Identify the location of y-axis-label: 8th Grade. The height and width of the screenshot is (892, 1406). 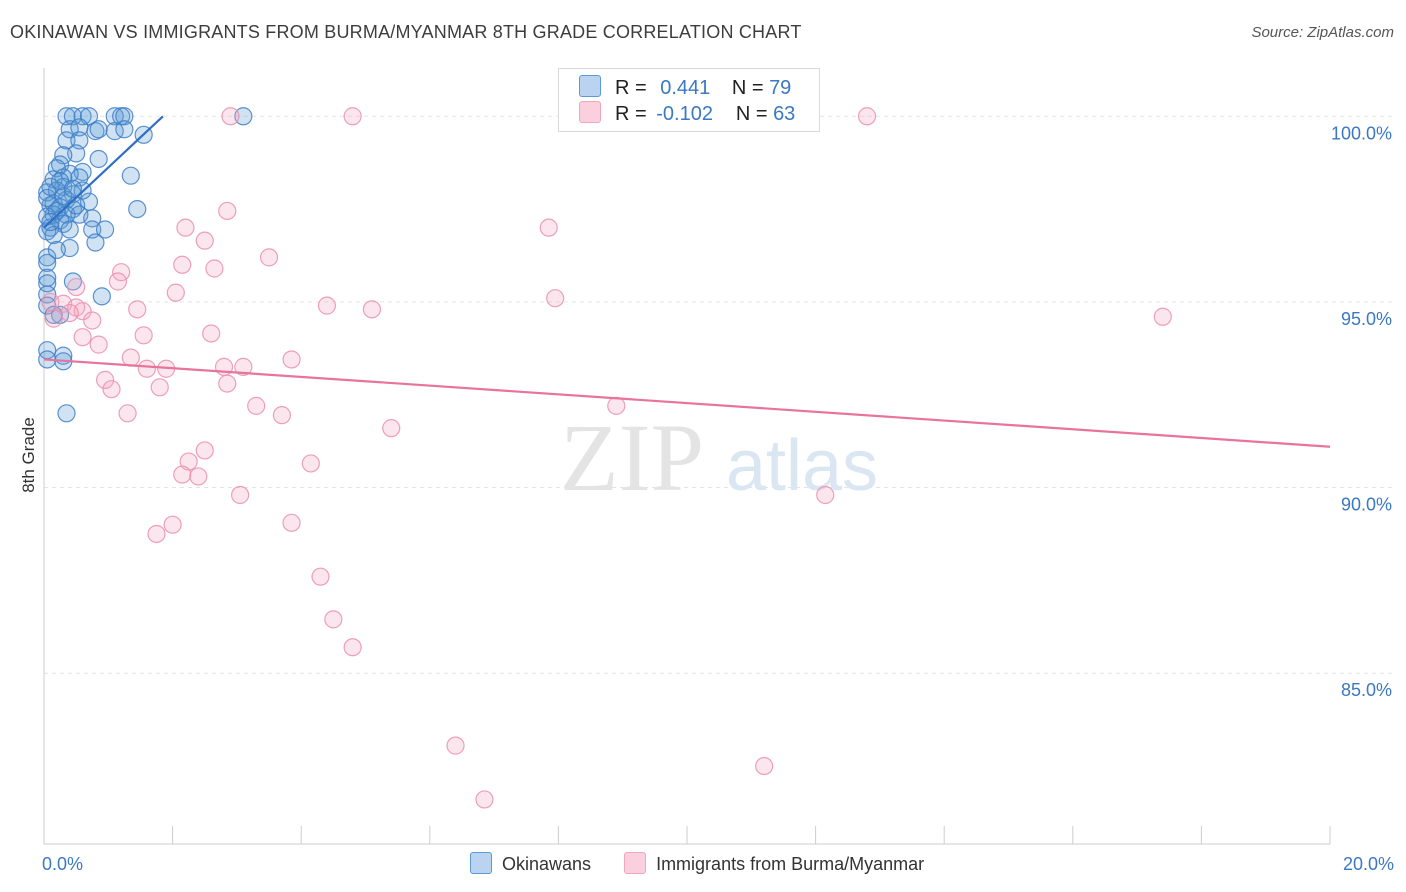
(28, 455).